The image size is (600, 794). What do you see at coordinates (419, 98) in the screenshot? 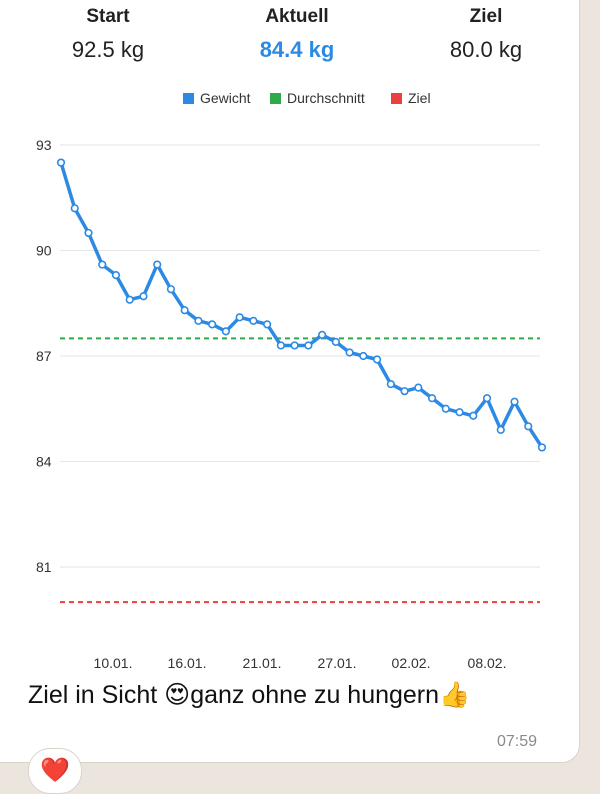
I see `legend-label-3: Ziel` at bounding box center [419, 98].